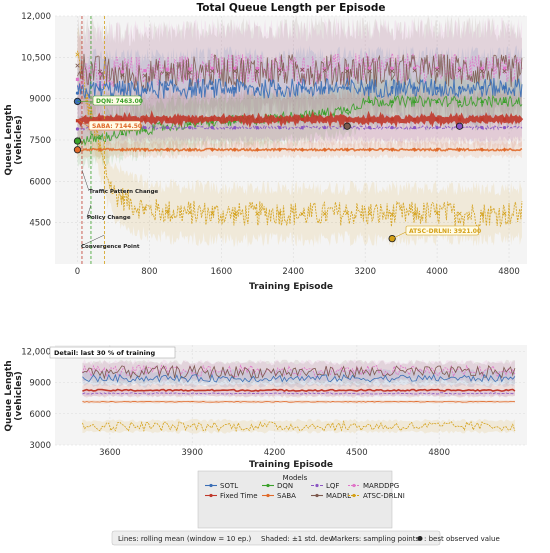 This screenshot has width=550, height=553. What do you see at coordinates (381, 486) in the screenshot?
I see `legend-label-marddpg: MARDDPG` at bounding box center [381, 486].